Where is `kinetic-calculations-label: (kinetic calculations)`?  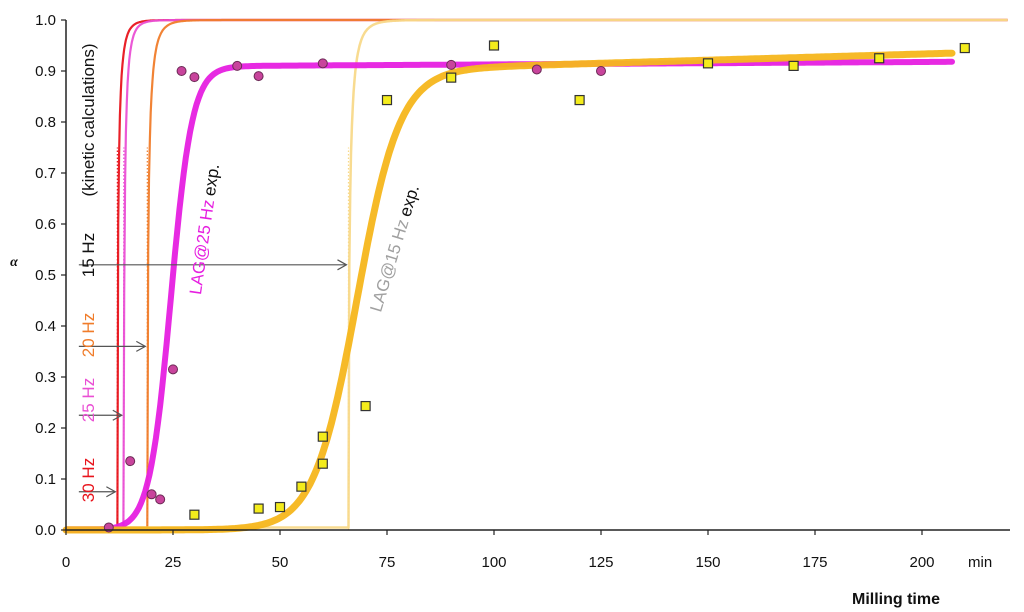
kinetic-calculations-label: (kinetic calculations) is located at coordinates (88, 119).